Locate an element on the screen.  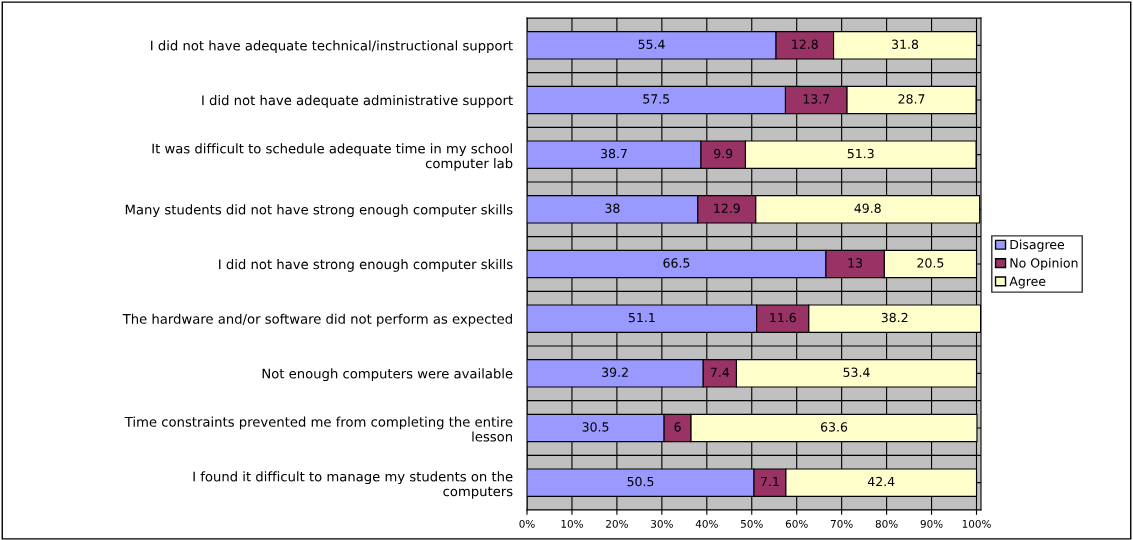
x-tick-label: 40% is located at coordinates (706, 523).